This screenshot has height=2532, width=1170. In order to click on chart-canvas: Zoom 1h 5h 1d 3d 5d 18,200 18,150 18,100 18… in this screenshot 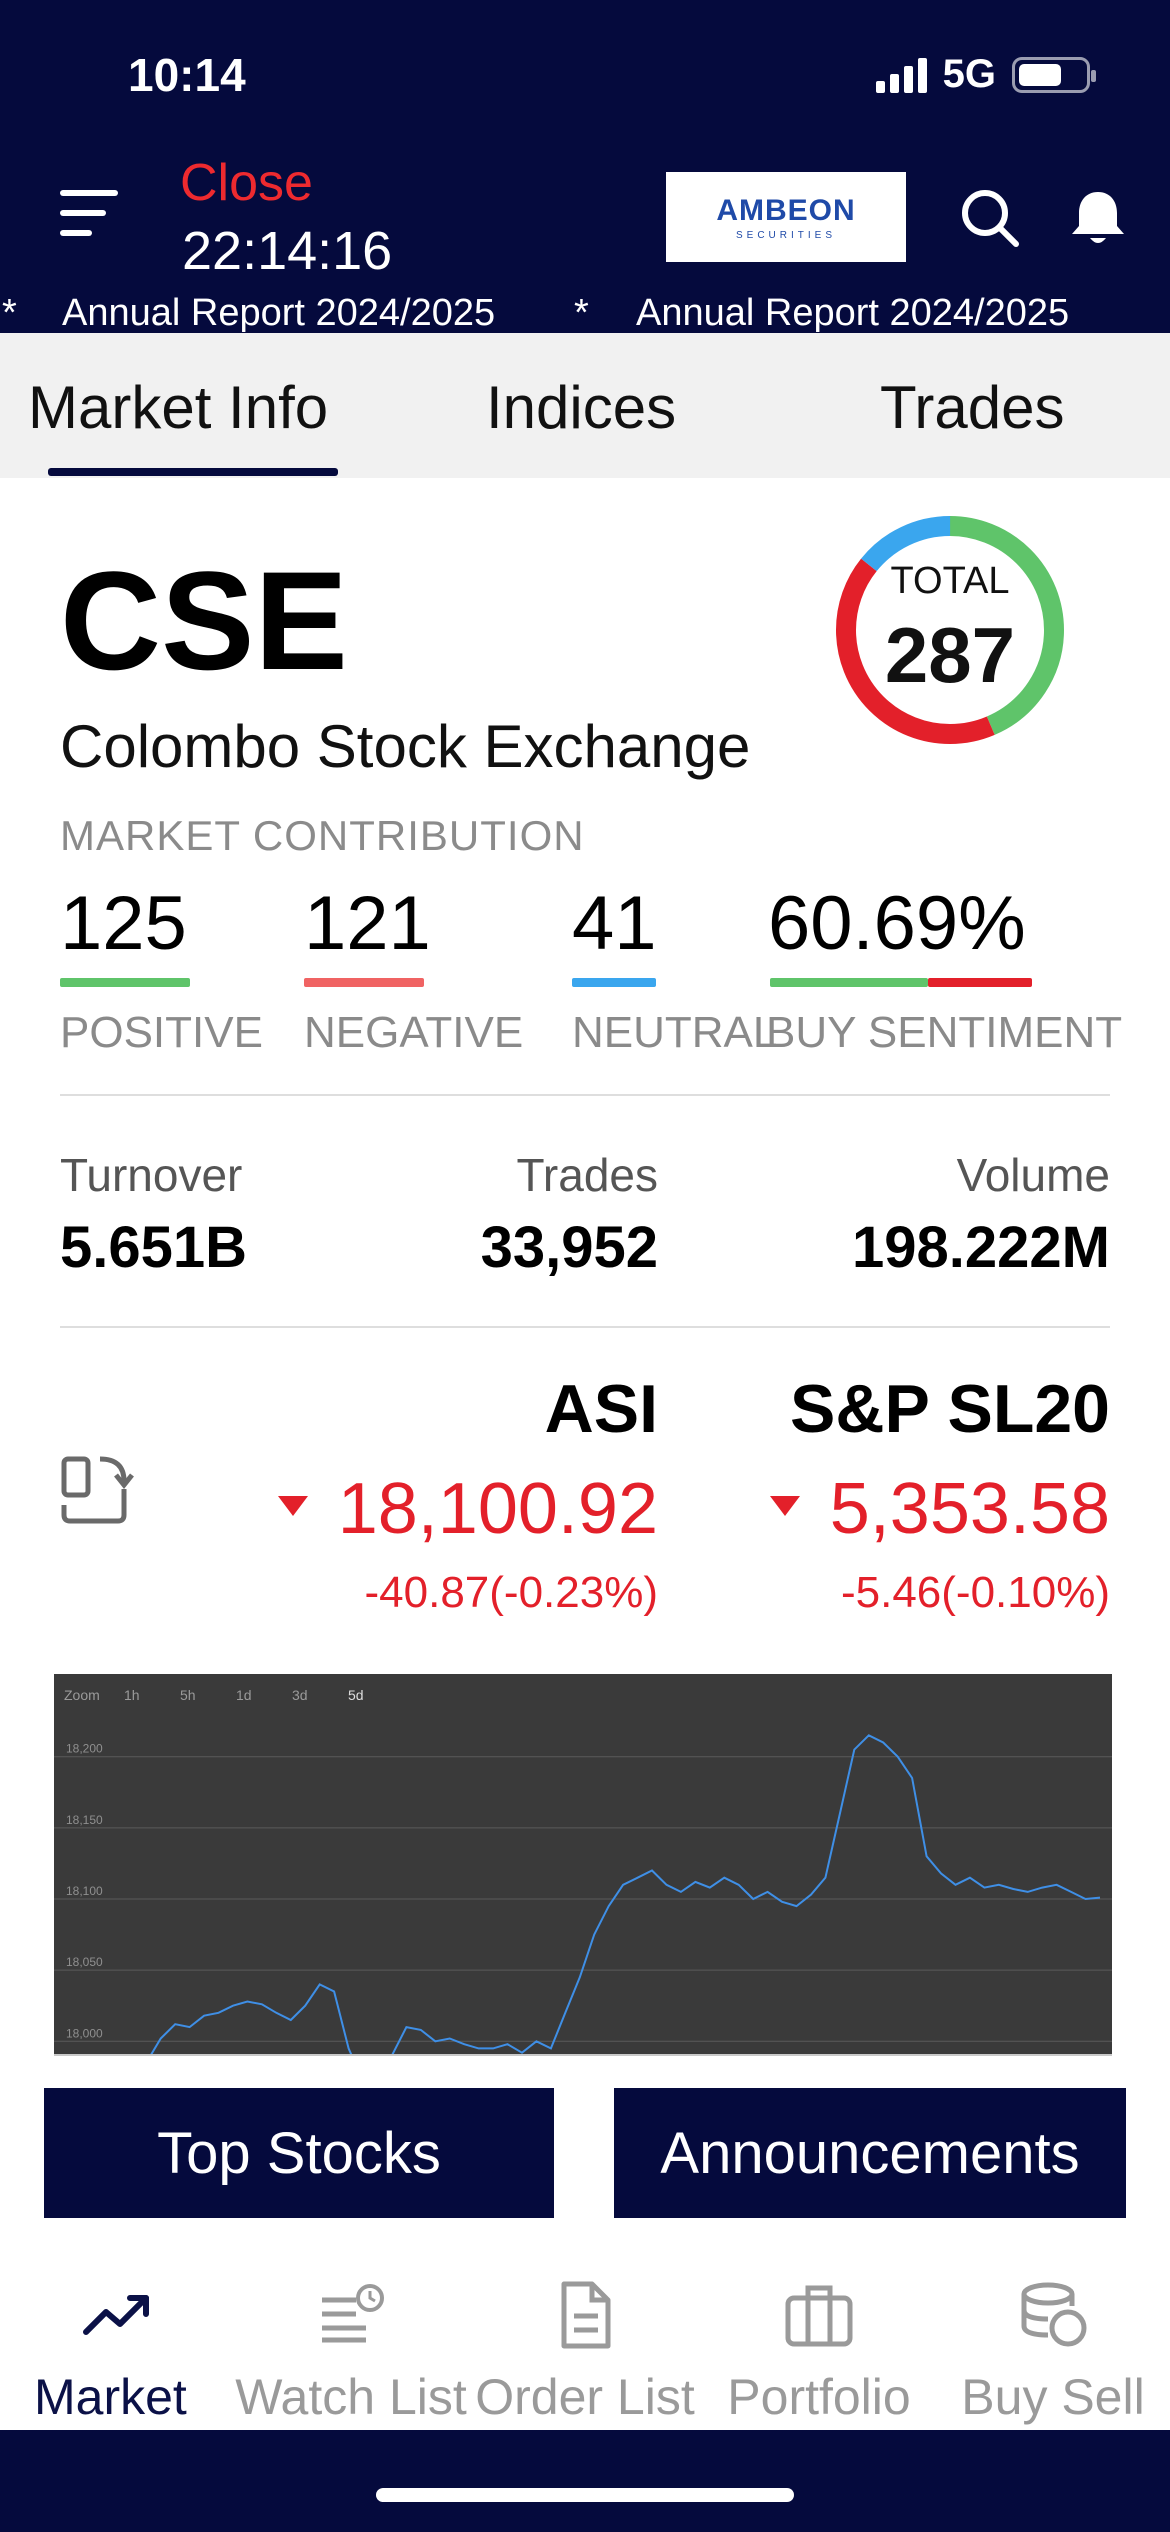, I will do `click(583, 1870)`.